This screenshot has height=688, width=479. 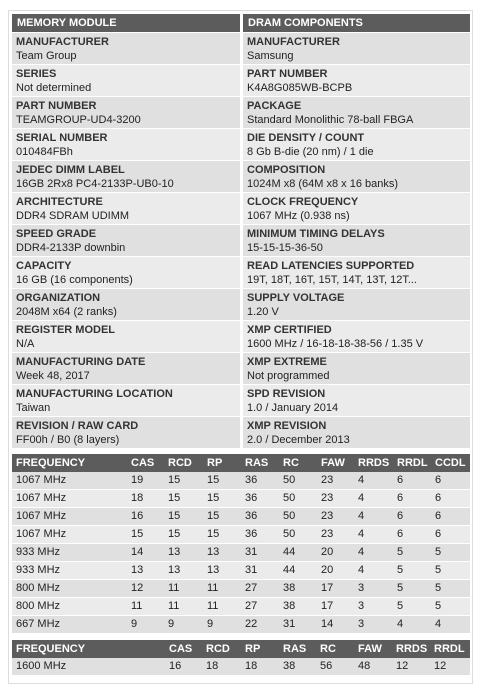 I want to click on field-label: PACKAGE, so click(x=274, y=106).